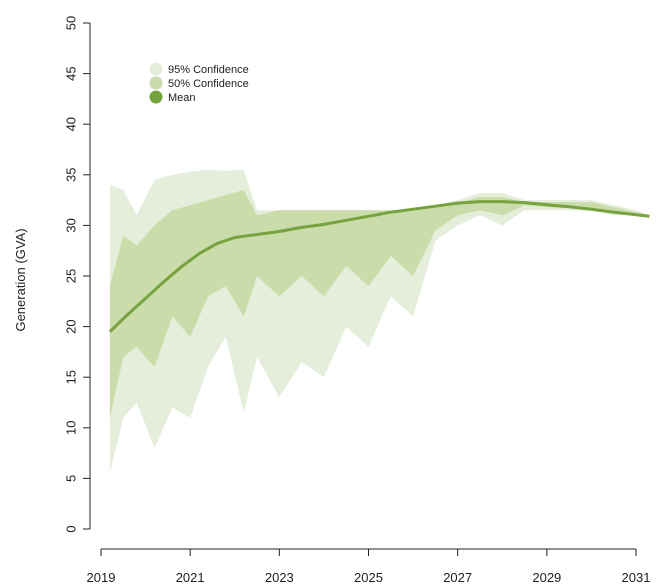  What do you see at coordinates (546, 577) in the screenshot?
I see `x-tick-label: 2029` at bounding box center [546, 577].